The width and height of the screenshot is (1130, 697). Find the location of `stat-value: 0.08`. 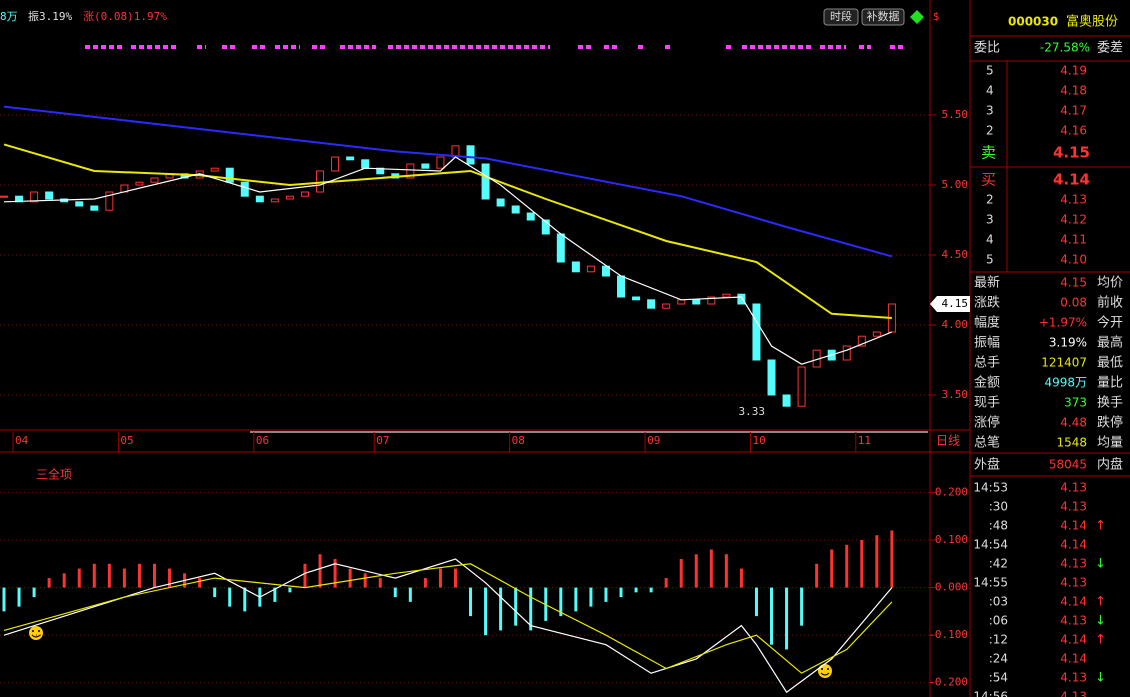

stat-value: 0.08 is located at coordinates (1073, 303).